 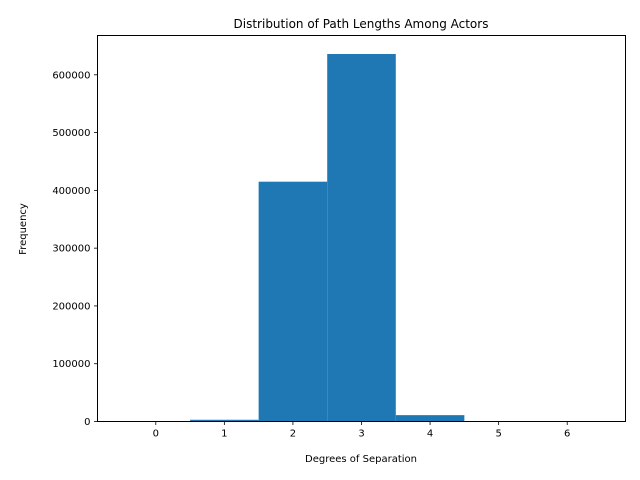 What do you see at coordinates (23, 229) in the screenshot?
I see `y-axis-label: Frequency` at bounding box center [23, 229].